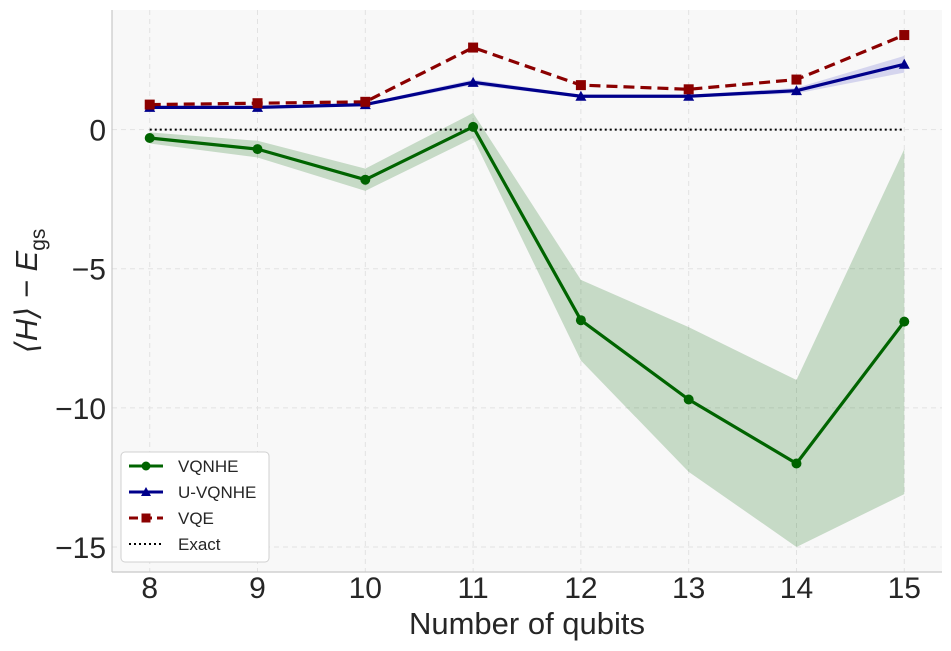 The height and width of the screenshot is (651, 951). I want to click on y-axis-label-subscript: gs, so click(38, 240).